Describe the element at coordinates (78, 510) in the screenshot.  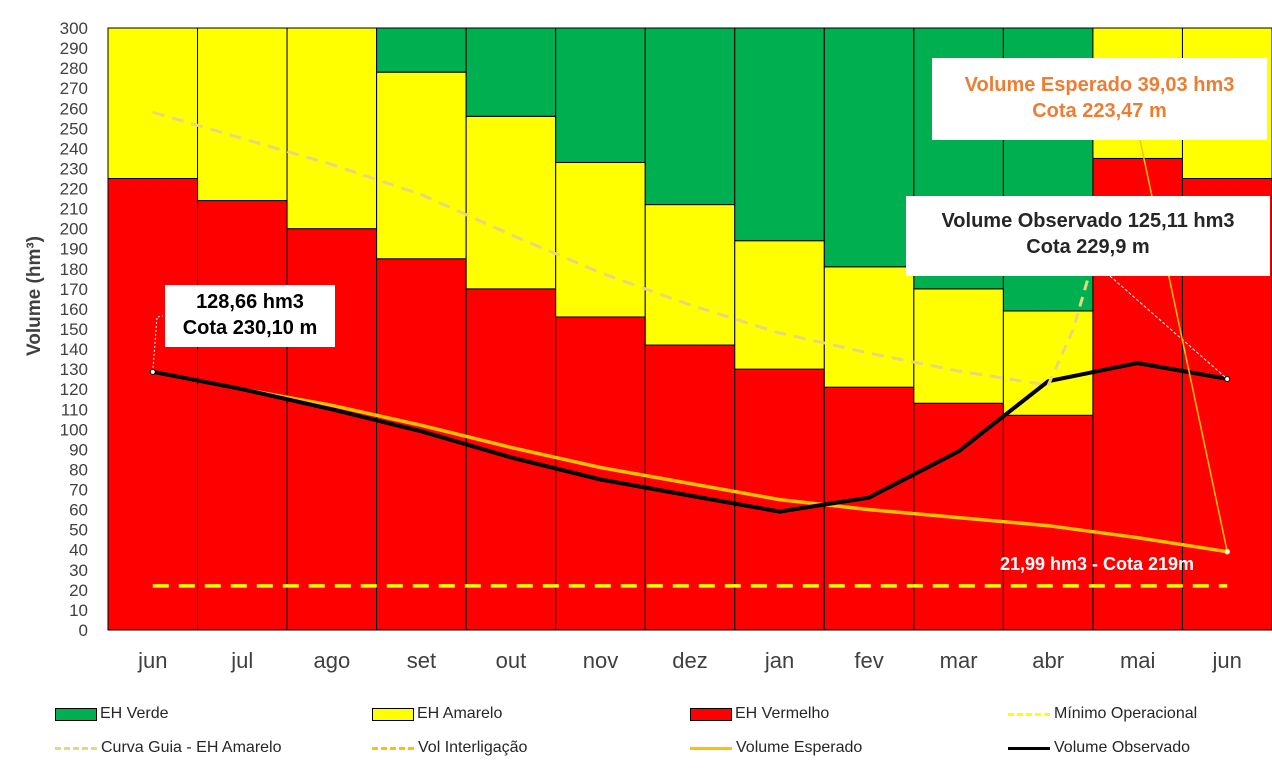
I see `y-tick-60: 60` at that location.